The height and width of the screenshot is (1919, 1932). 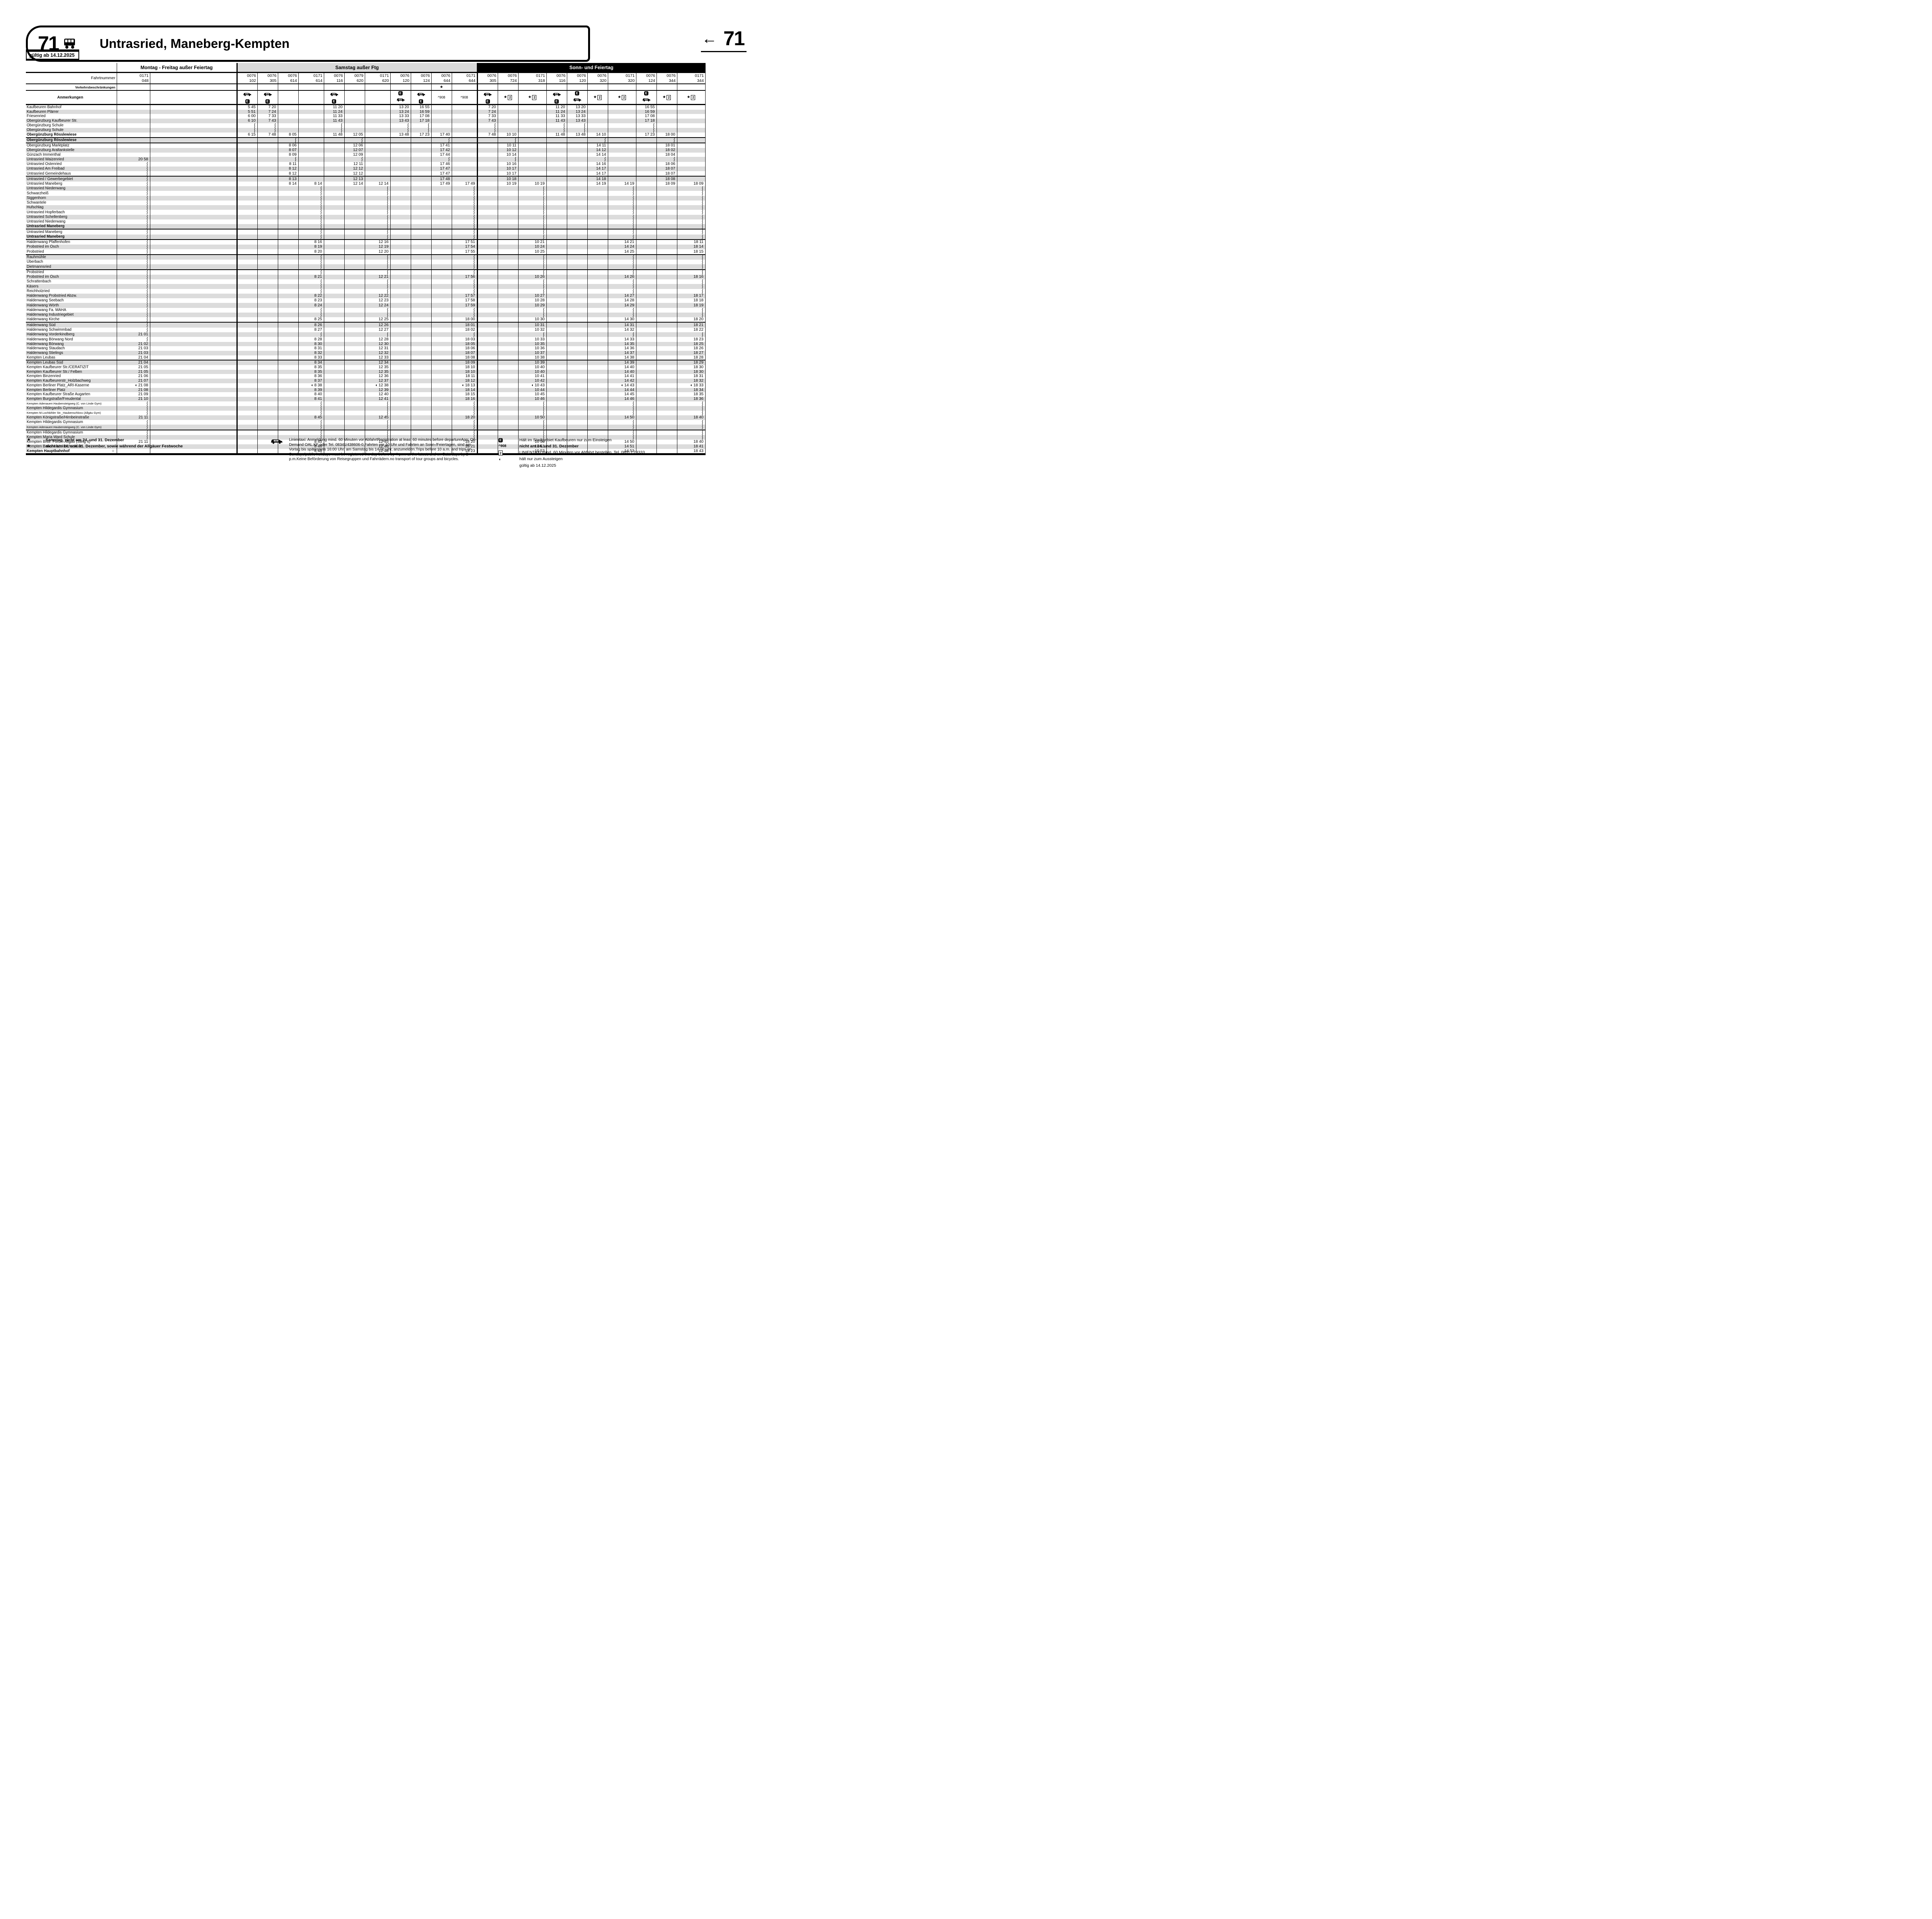 What do you see at coordinates (268, 101) in the screenshot?
I see `entry-only-icon: E` at bounding box center [268, 101].